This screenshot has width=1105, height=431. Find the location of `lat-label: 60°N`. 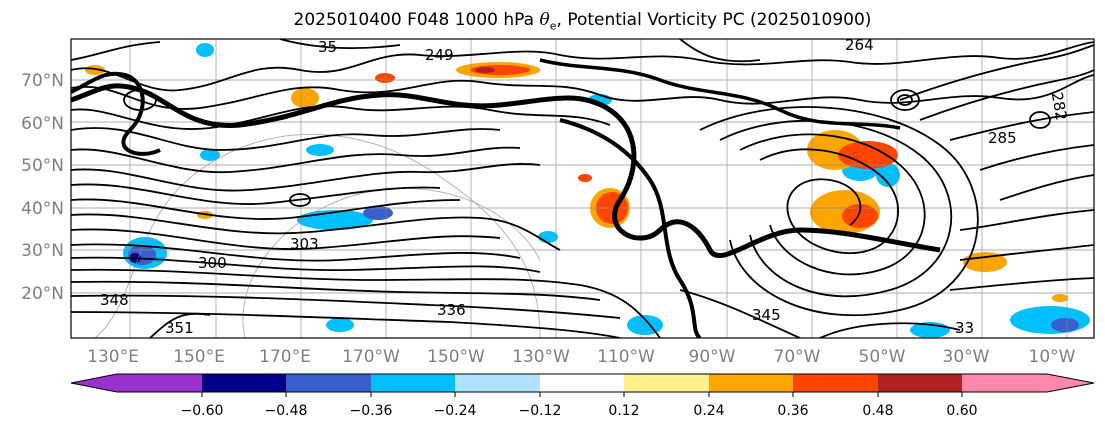

lat-label: 60°N is located at coordinates (42, 124).